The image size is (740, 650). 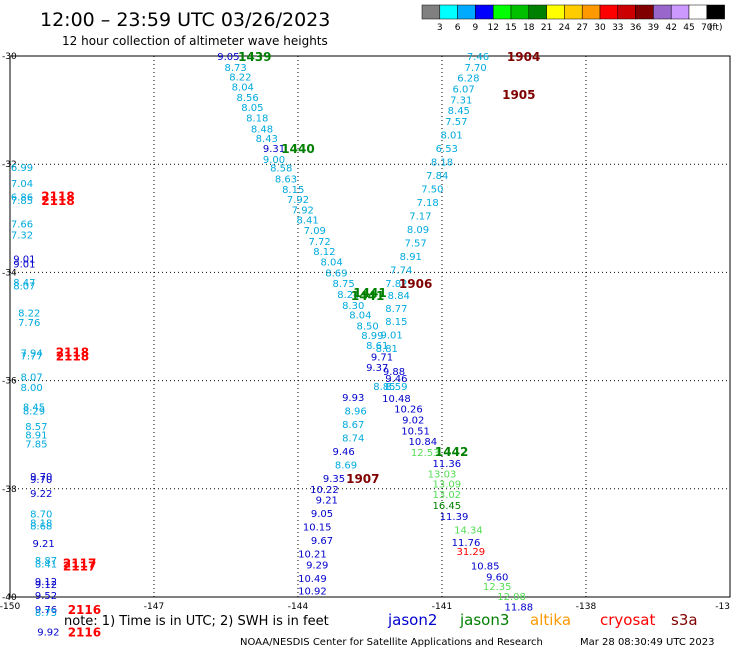 What do you see at coordinates (432, 190) in the screenshot?
I see `wave-height-value: 7.50` at bounding box center [432, 190].